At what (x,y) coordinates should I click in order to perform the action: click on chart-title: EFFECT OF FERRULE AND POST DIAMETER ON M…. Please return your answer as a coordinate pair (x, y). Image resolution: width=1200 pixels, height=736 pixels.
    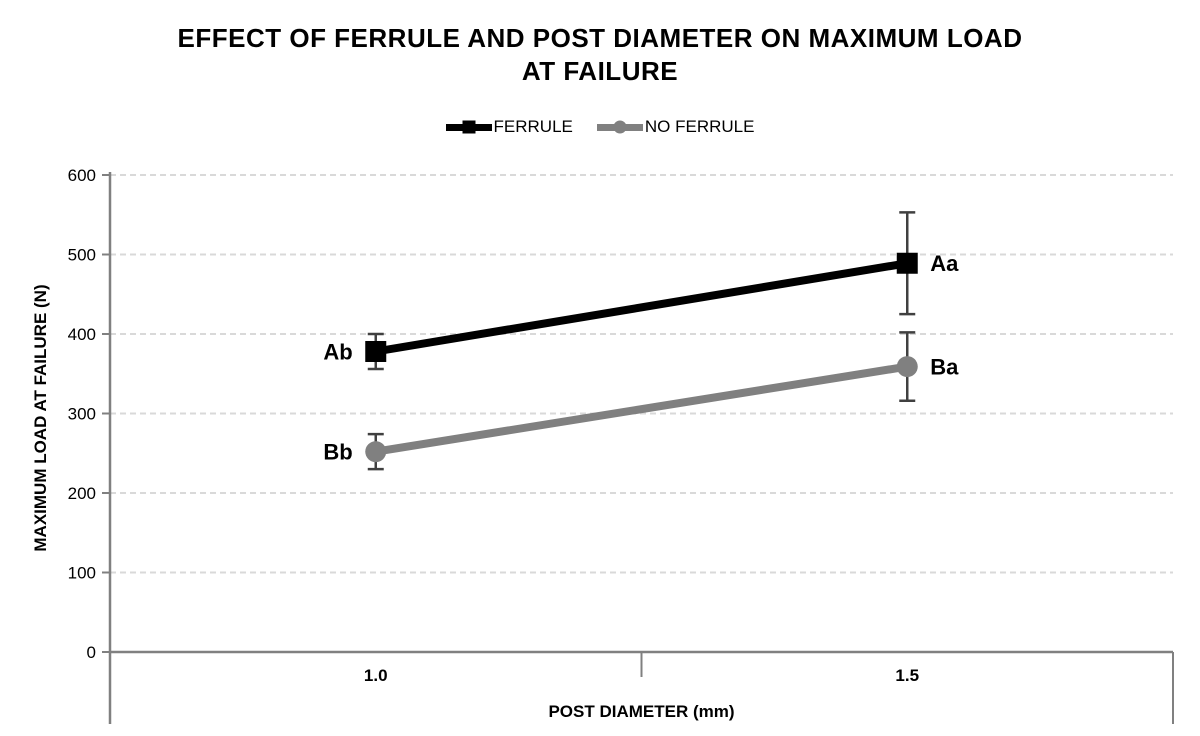
    Looking at the image, I should click on (600, 55).